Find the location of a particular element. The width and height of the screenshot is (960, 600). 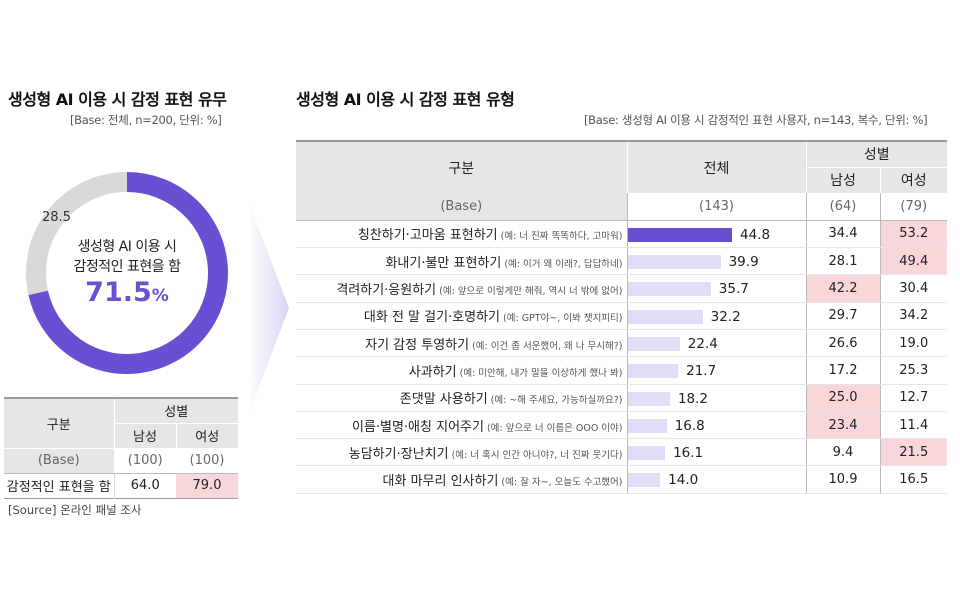

left-row-label: 감정적인 표현을 함 is located at coordinates (59, 485).